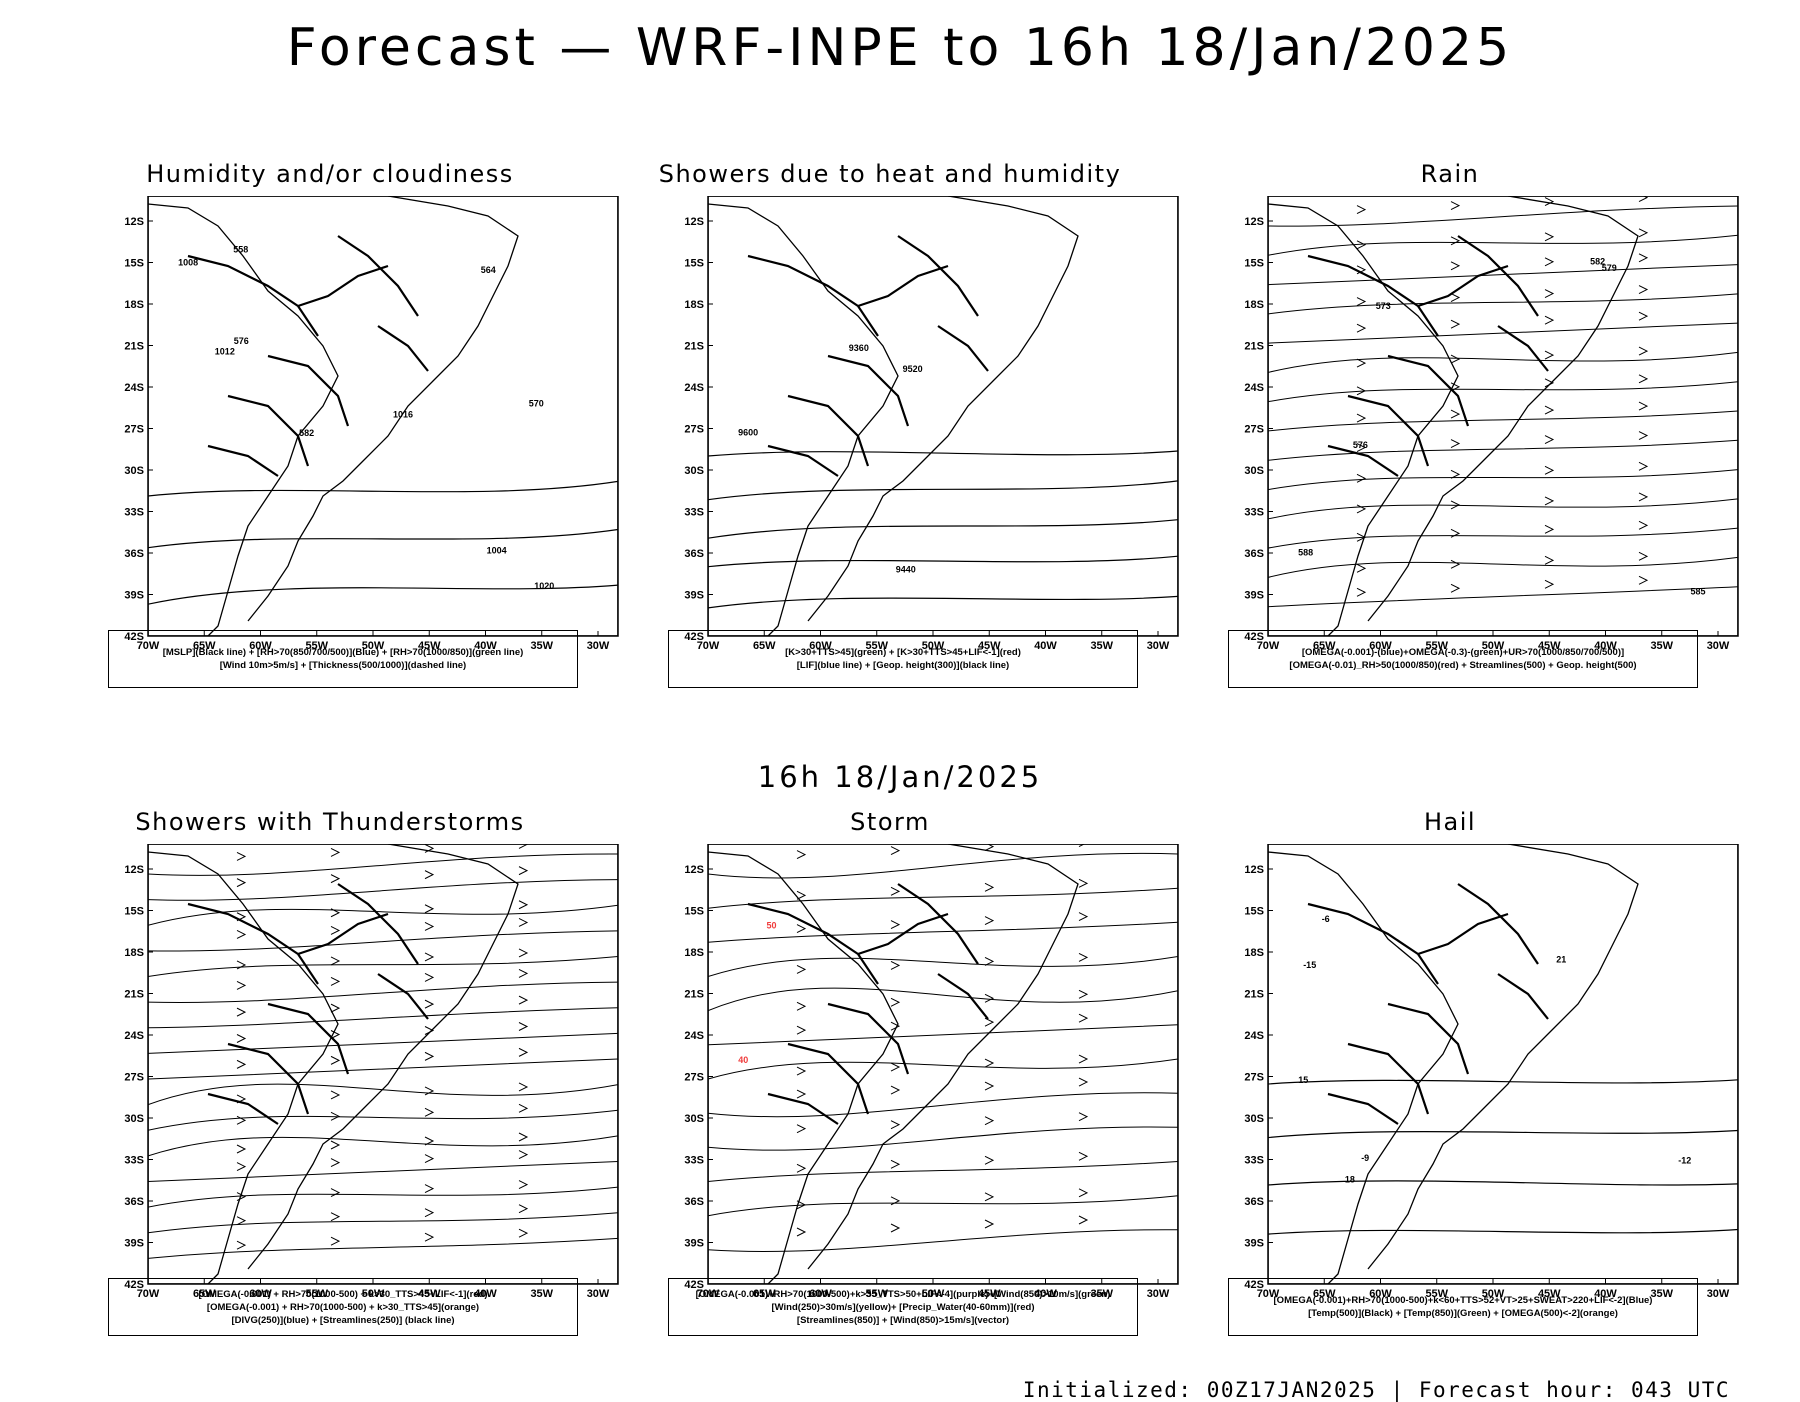 The width and height of the screenshot is (1800, 1402). What do you see at coordinates (1303, 1080) in the screenshot?
I see `contour-value-label: 15` at bounding box center [1303, 1080].